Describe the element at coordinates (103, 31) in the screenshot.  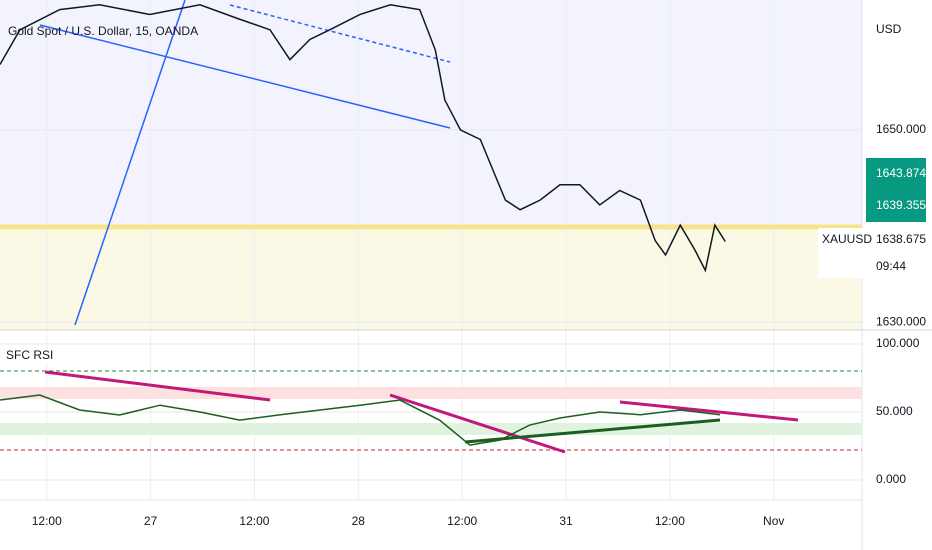
I see `chart-title: Gold Spot / U.S. Dollar, 15, OANDA` at that location.